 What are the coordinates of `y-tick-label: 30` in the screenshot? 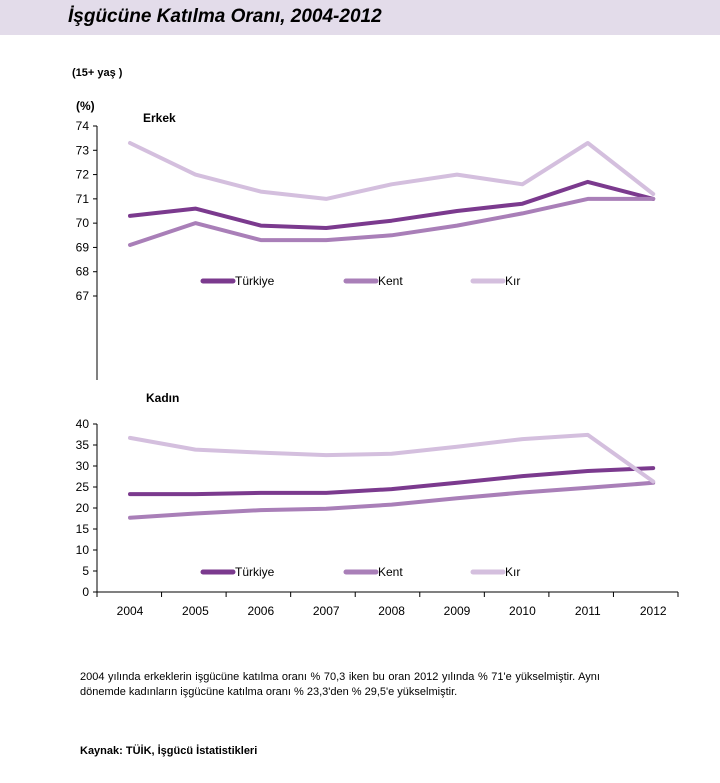 It's located at (83, 466).